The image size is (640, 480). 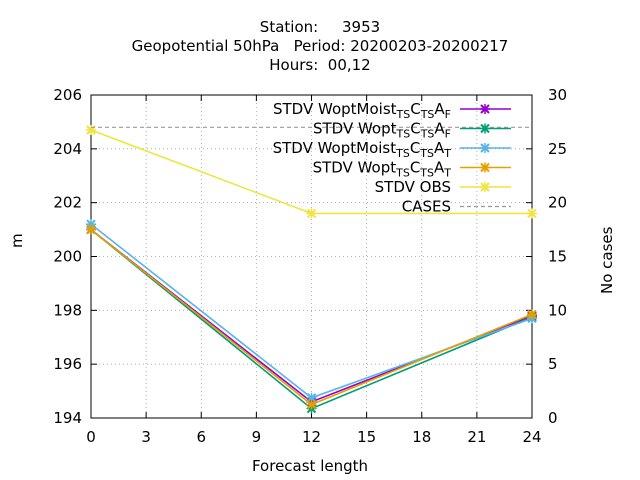 I want to click on chart-title-line-3: Hours: 00,12, so click(x=320, y=65).